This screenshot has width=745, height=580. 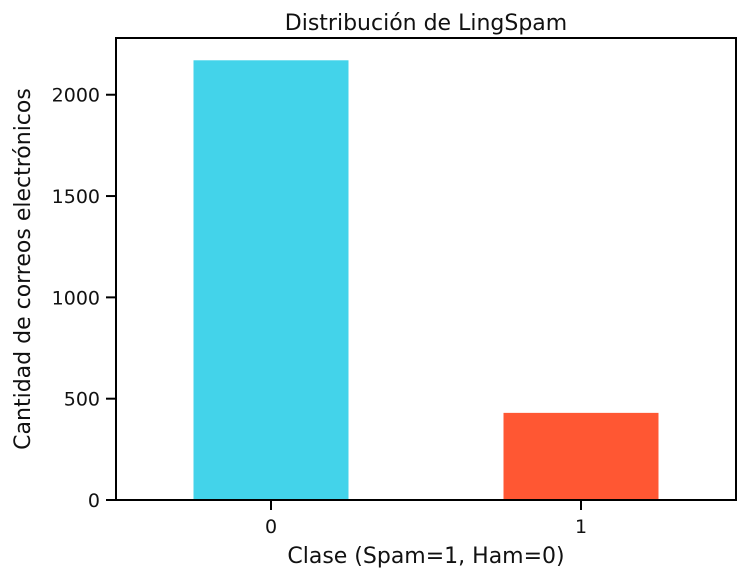 What do you see at coordinates (581, 527) in the screenshot?
I see `x-tick-label: 1` at bounding box center [581, 527].